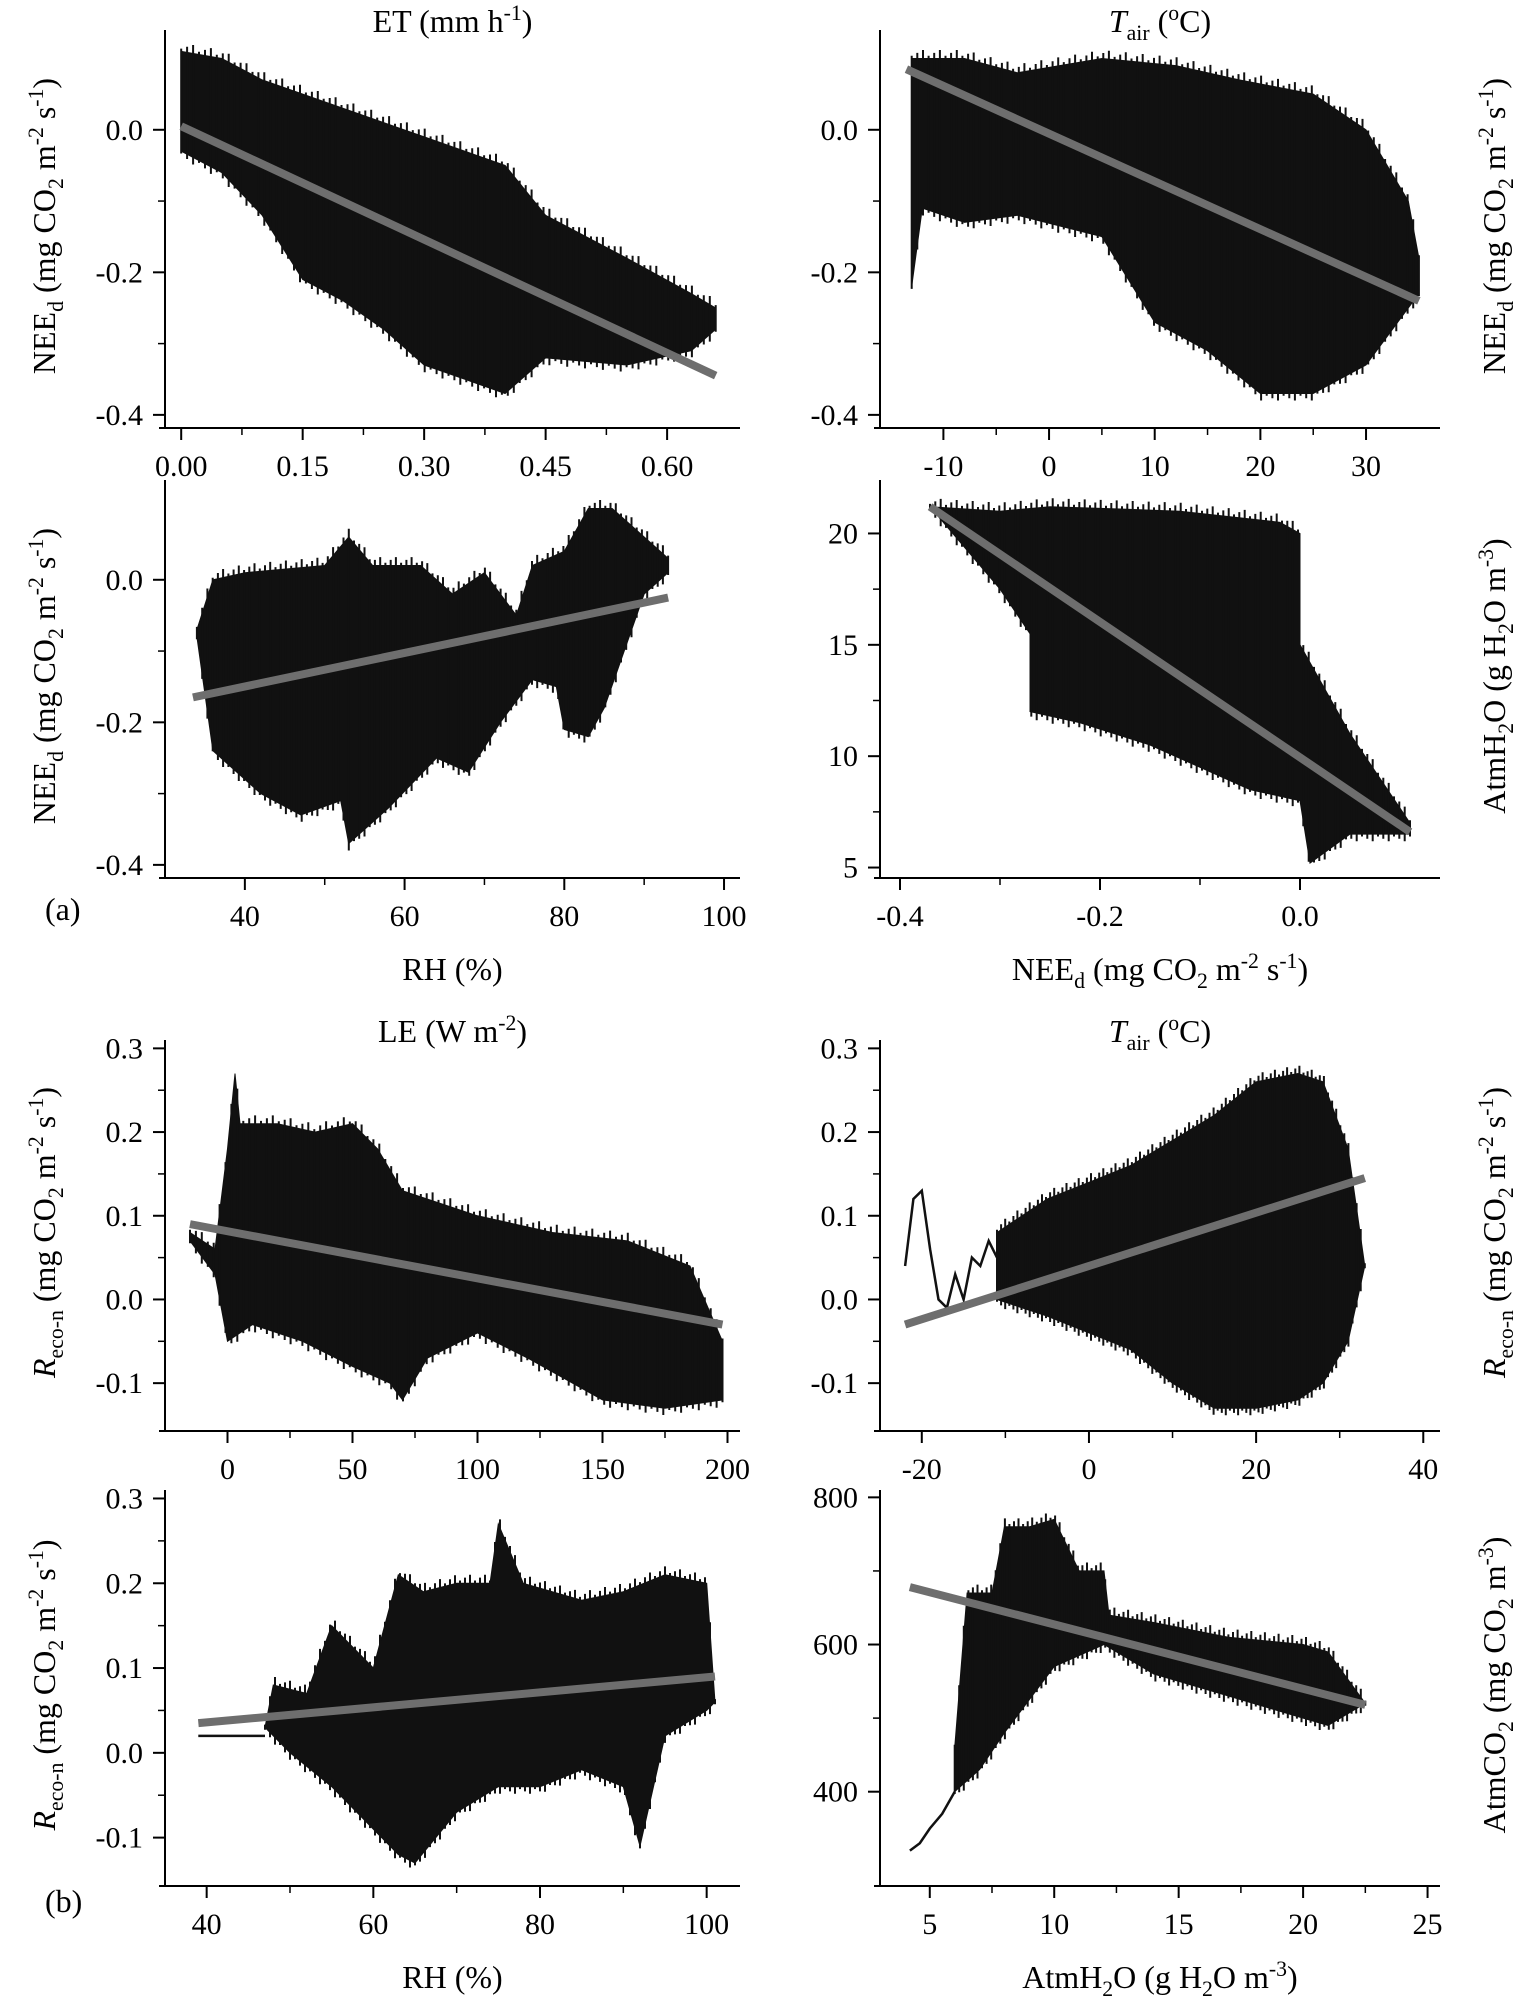 The height and width of the screenshot is (2011, 1529). I want to click on data-series-spikes, so click(432, 675).